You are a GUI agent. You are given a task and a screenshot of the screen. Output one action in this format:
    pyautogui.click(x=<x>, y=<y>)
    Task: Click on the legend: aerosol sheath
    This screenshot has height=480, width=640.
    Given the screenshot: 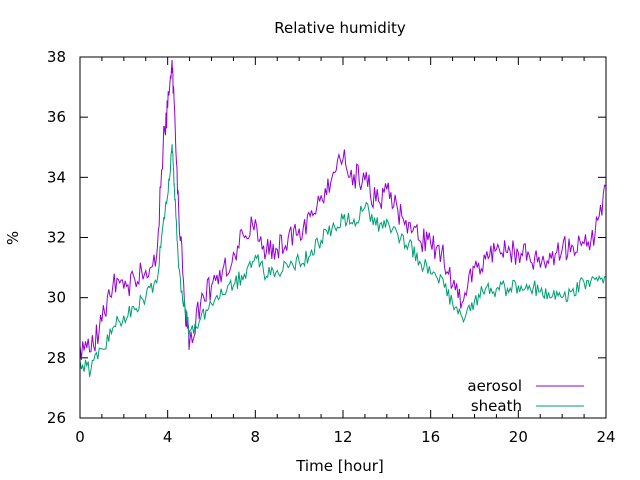 What is the action you would take?
    pyautogui.click(x=525, y=396)
    